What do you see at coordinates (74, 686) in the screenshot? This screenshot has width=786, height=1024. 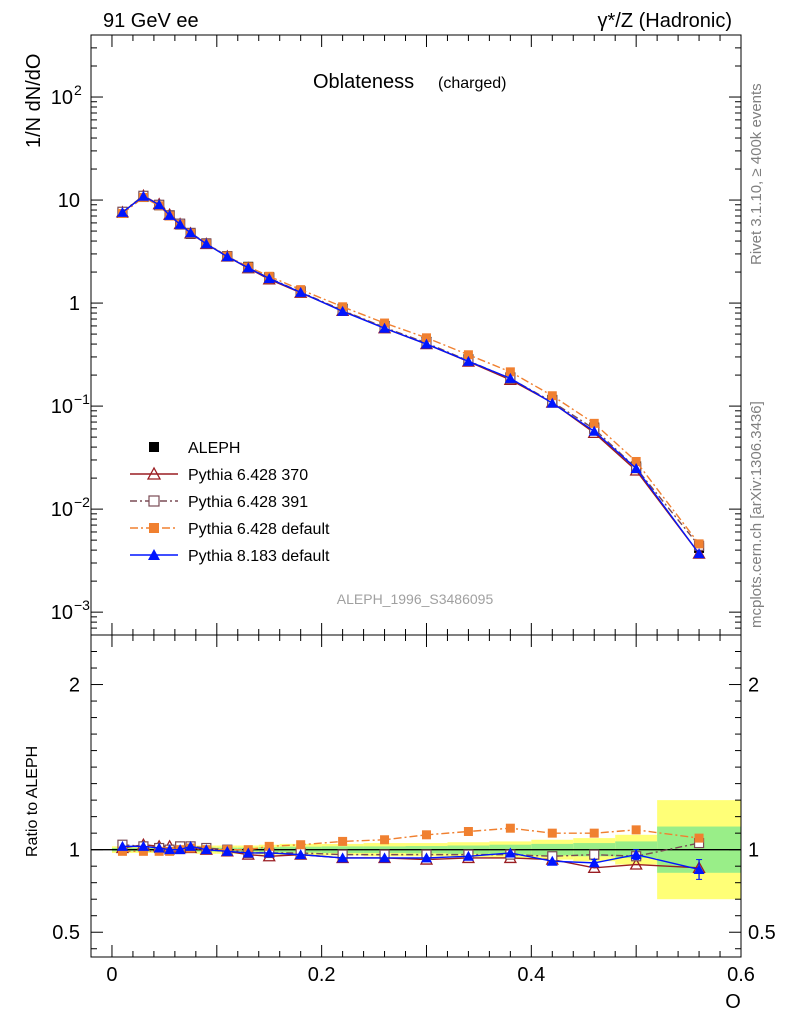 I see `ratio-y-tick-label: 2` at bounding box center [74, 686].